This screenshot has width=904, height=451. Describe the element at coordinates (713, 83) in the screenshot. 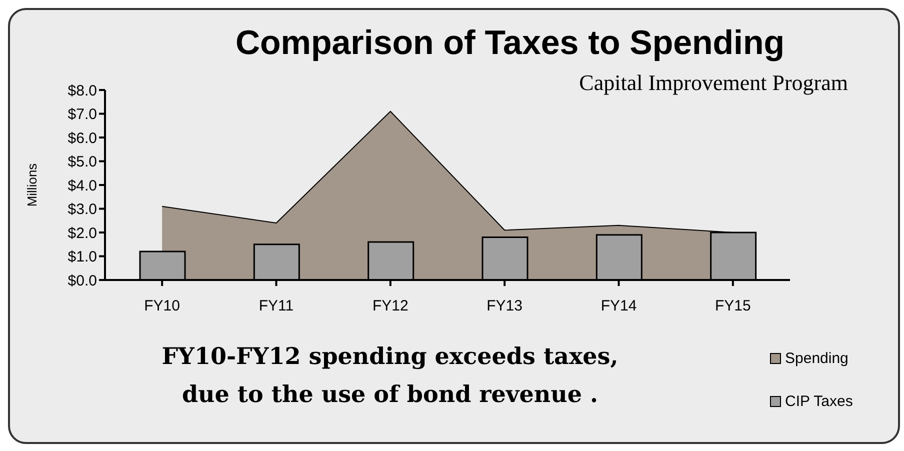

I see `chart-subtitle: Capital Improvement Program` at that location.